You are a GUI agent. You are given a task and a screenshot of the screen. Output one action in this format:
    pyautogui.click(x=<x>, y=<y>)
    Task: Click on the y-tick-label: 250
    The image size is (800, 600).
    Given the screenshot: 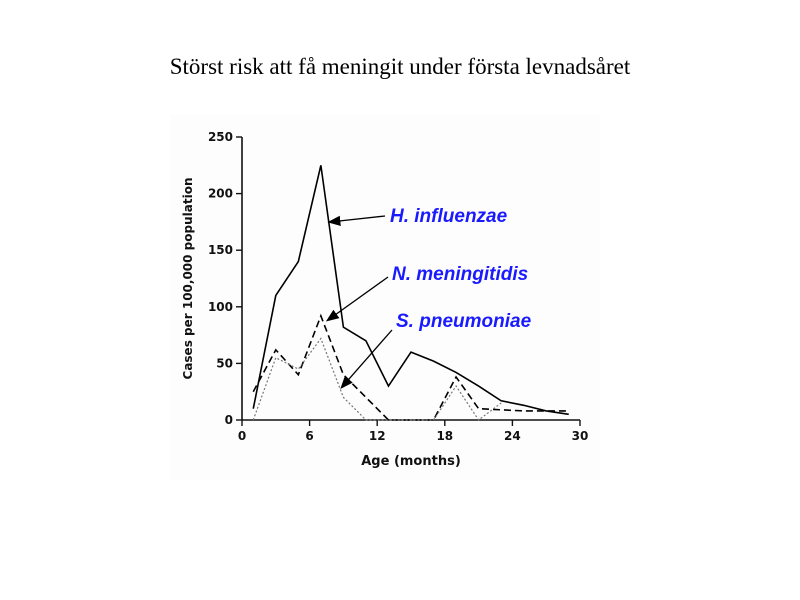 What is the action you would take?
    pyautogui.click(x=220, y=137)
    